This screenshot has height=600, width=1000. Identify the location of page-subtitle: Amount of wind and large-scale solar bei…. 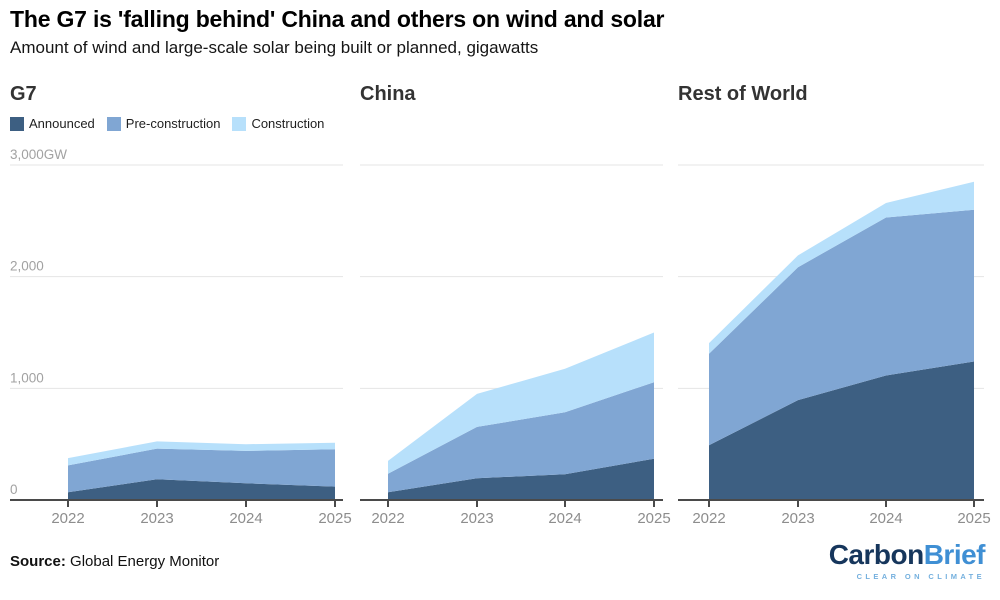
(274, 47).